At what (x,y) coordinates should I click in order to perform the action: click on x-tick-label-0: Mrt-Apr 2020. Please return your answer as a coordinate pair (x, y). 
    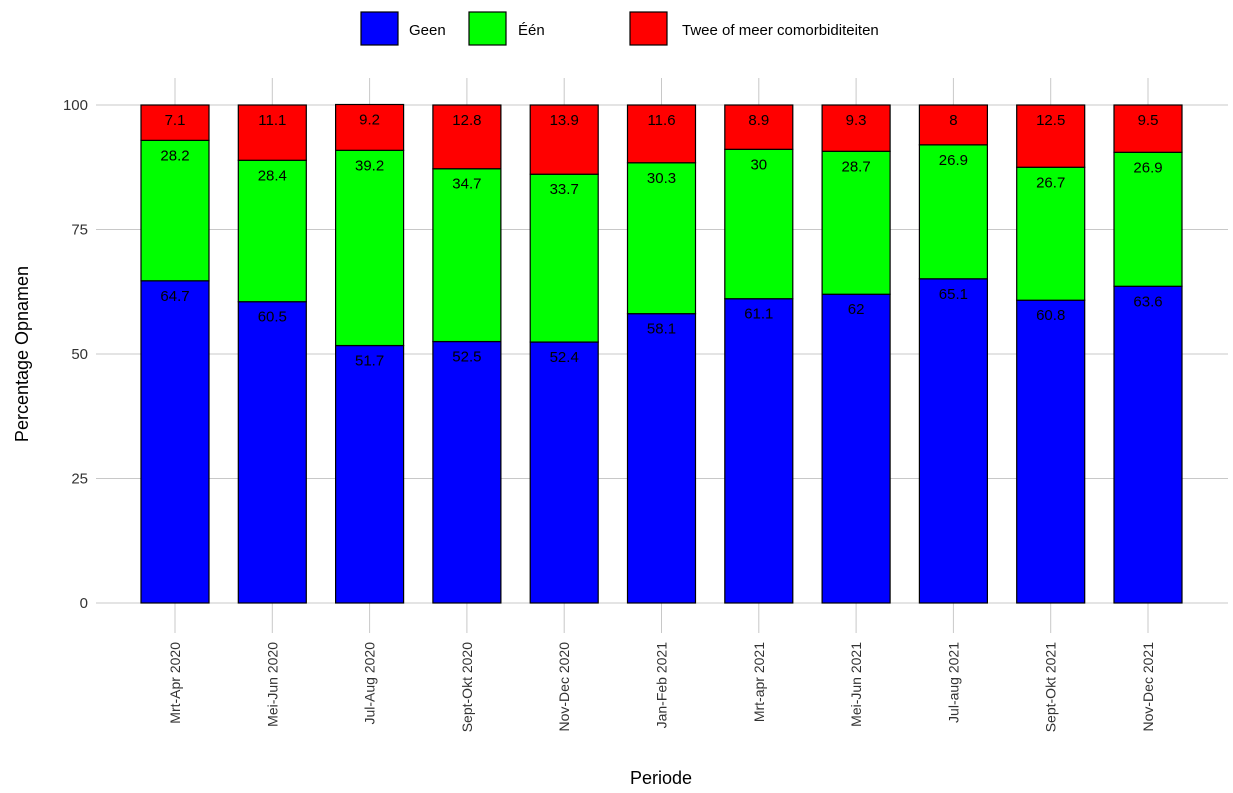
    Looking at the image, I should click on (175, 683).